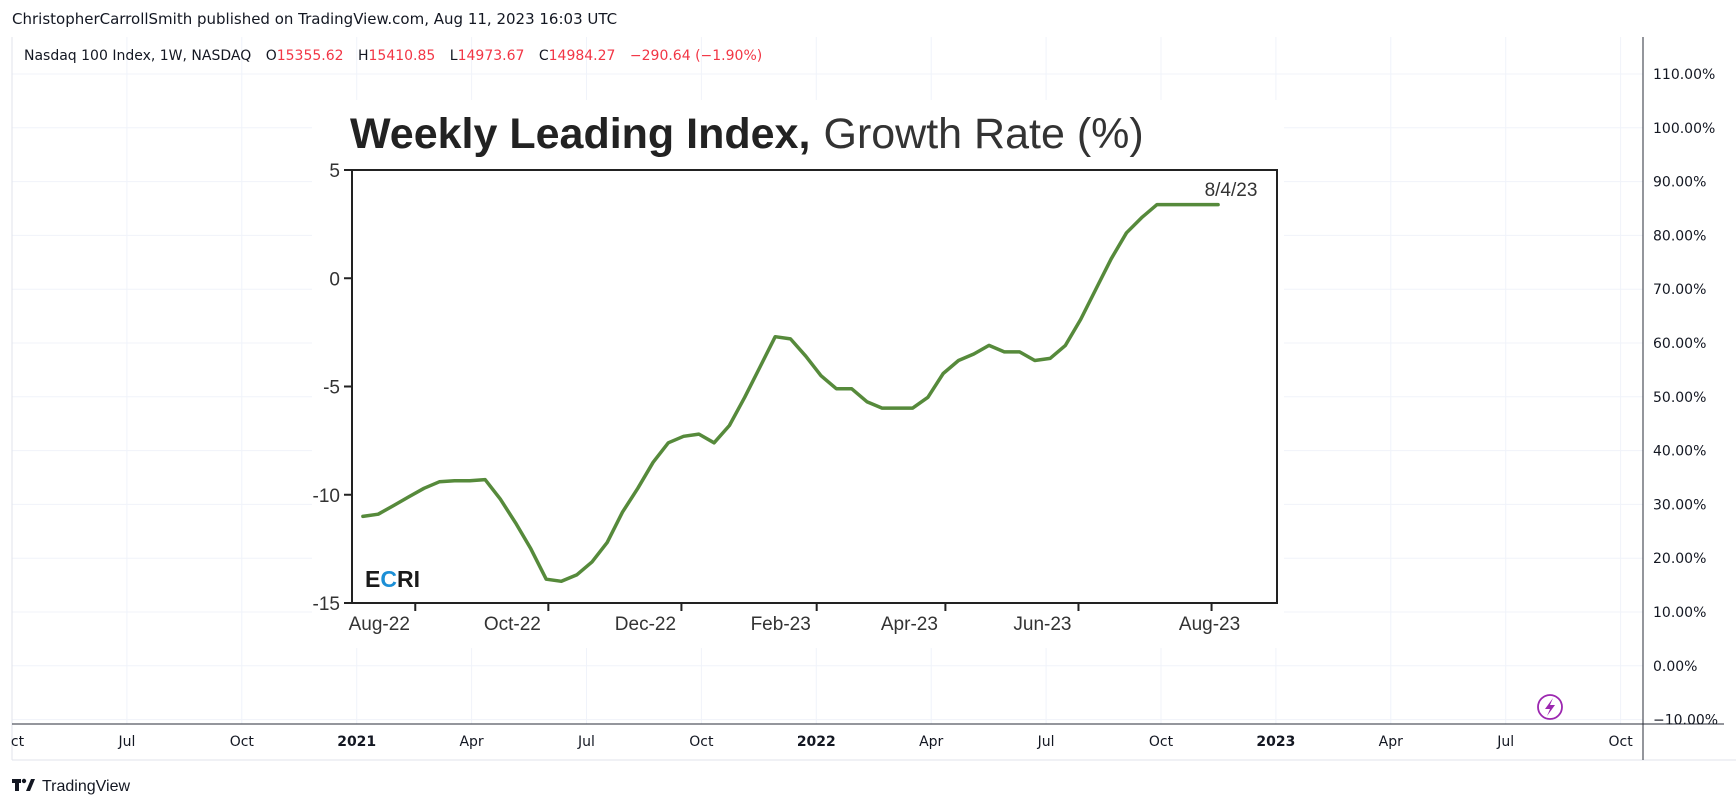 This screenshot has width=1736, height=806. What do you see at coordinates (1275, 742) in the screenshot?
I see `time-axis-label: 2023` at bounding box center [1275, 742].